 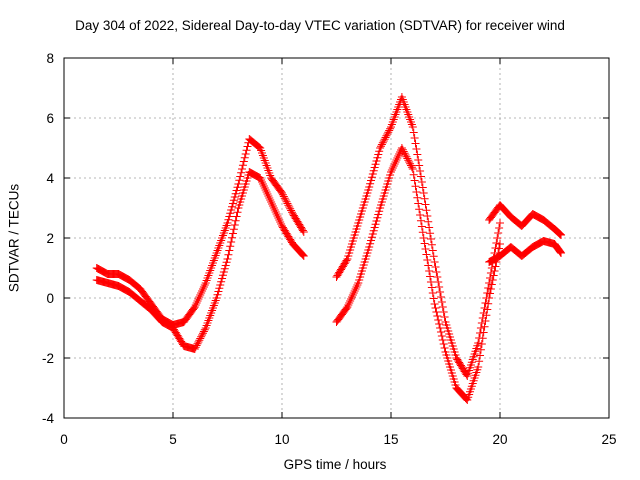 I want to click on x-tick-label: 15, so click(x=390, y=439).